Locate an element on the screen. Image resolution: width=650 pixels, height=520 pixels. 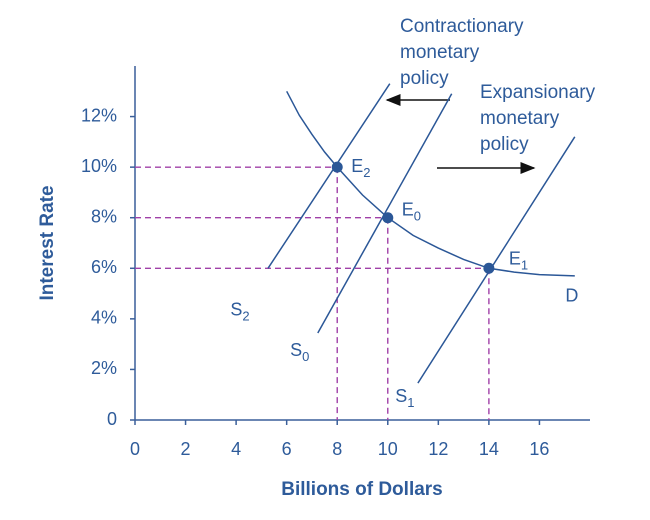
y-axis-label: Interest Rate is located at coordinates (47, 242).